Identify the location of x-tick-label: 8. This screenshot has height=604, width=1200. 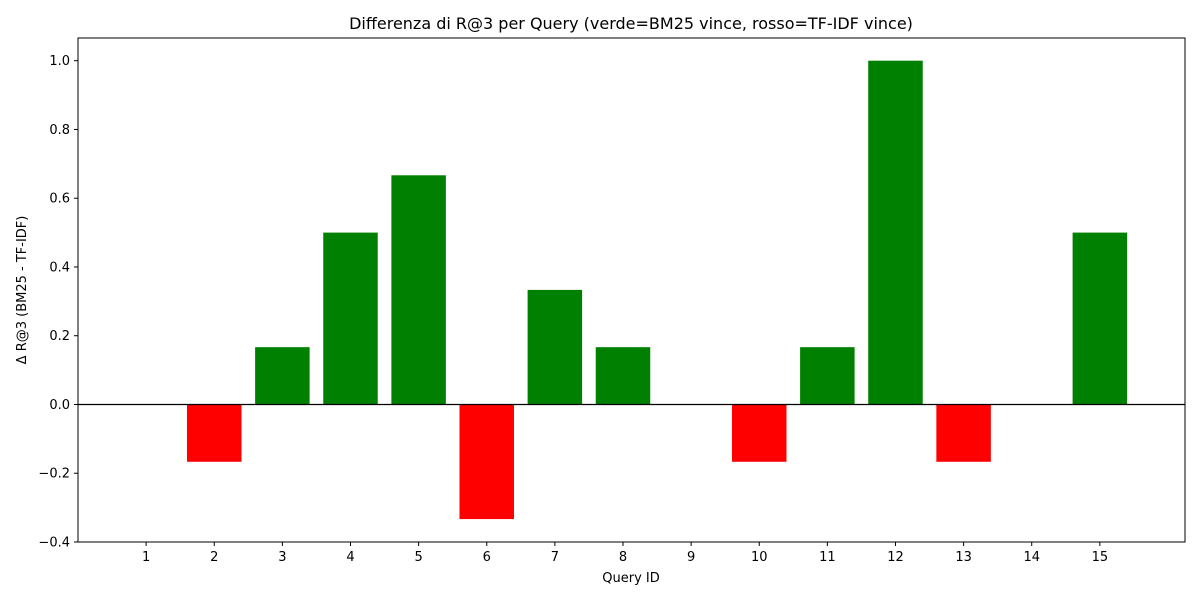
(623, 557).